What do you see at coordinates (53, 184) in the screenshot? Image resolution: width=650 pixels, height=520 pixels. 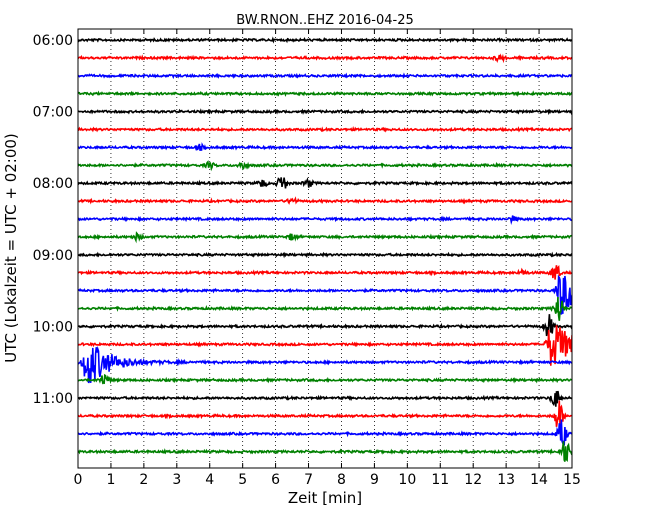 I see `y-tick-label: 08:00` at bounding box center [53, 184].